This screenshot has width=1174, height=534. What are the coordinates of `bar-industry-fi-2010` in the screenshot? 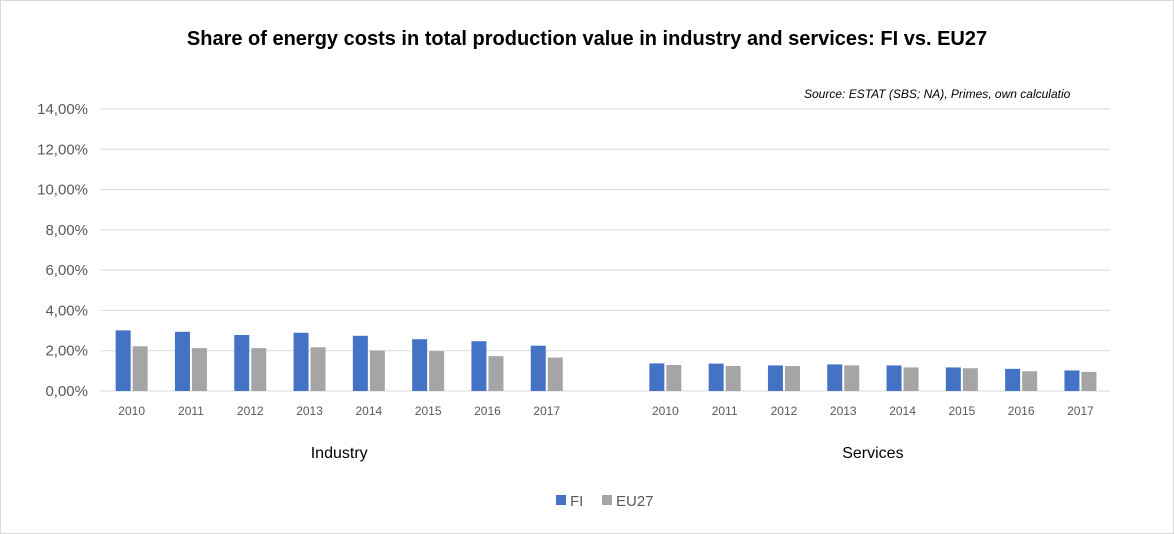 It's located at (123, 360).